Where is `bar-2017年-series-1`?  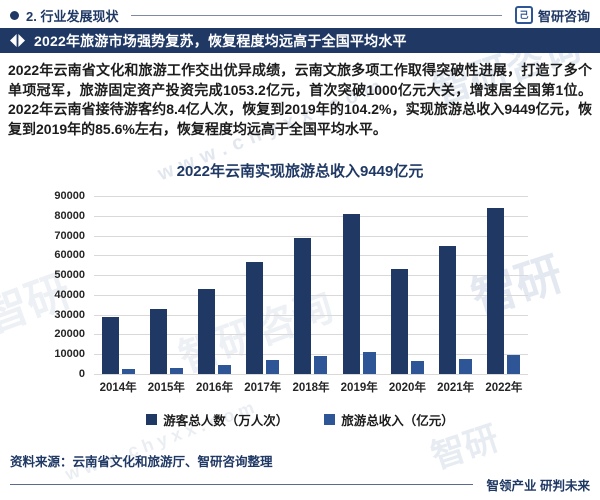
bar-2017年-series-1 is located at coordinates (255, 317).